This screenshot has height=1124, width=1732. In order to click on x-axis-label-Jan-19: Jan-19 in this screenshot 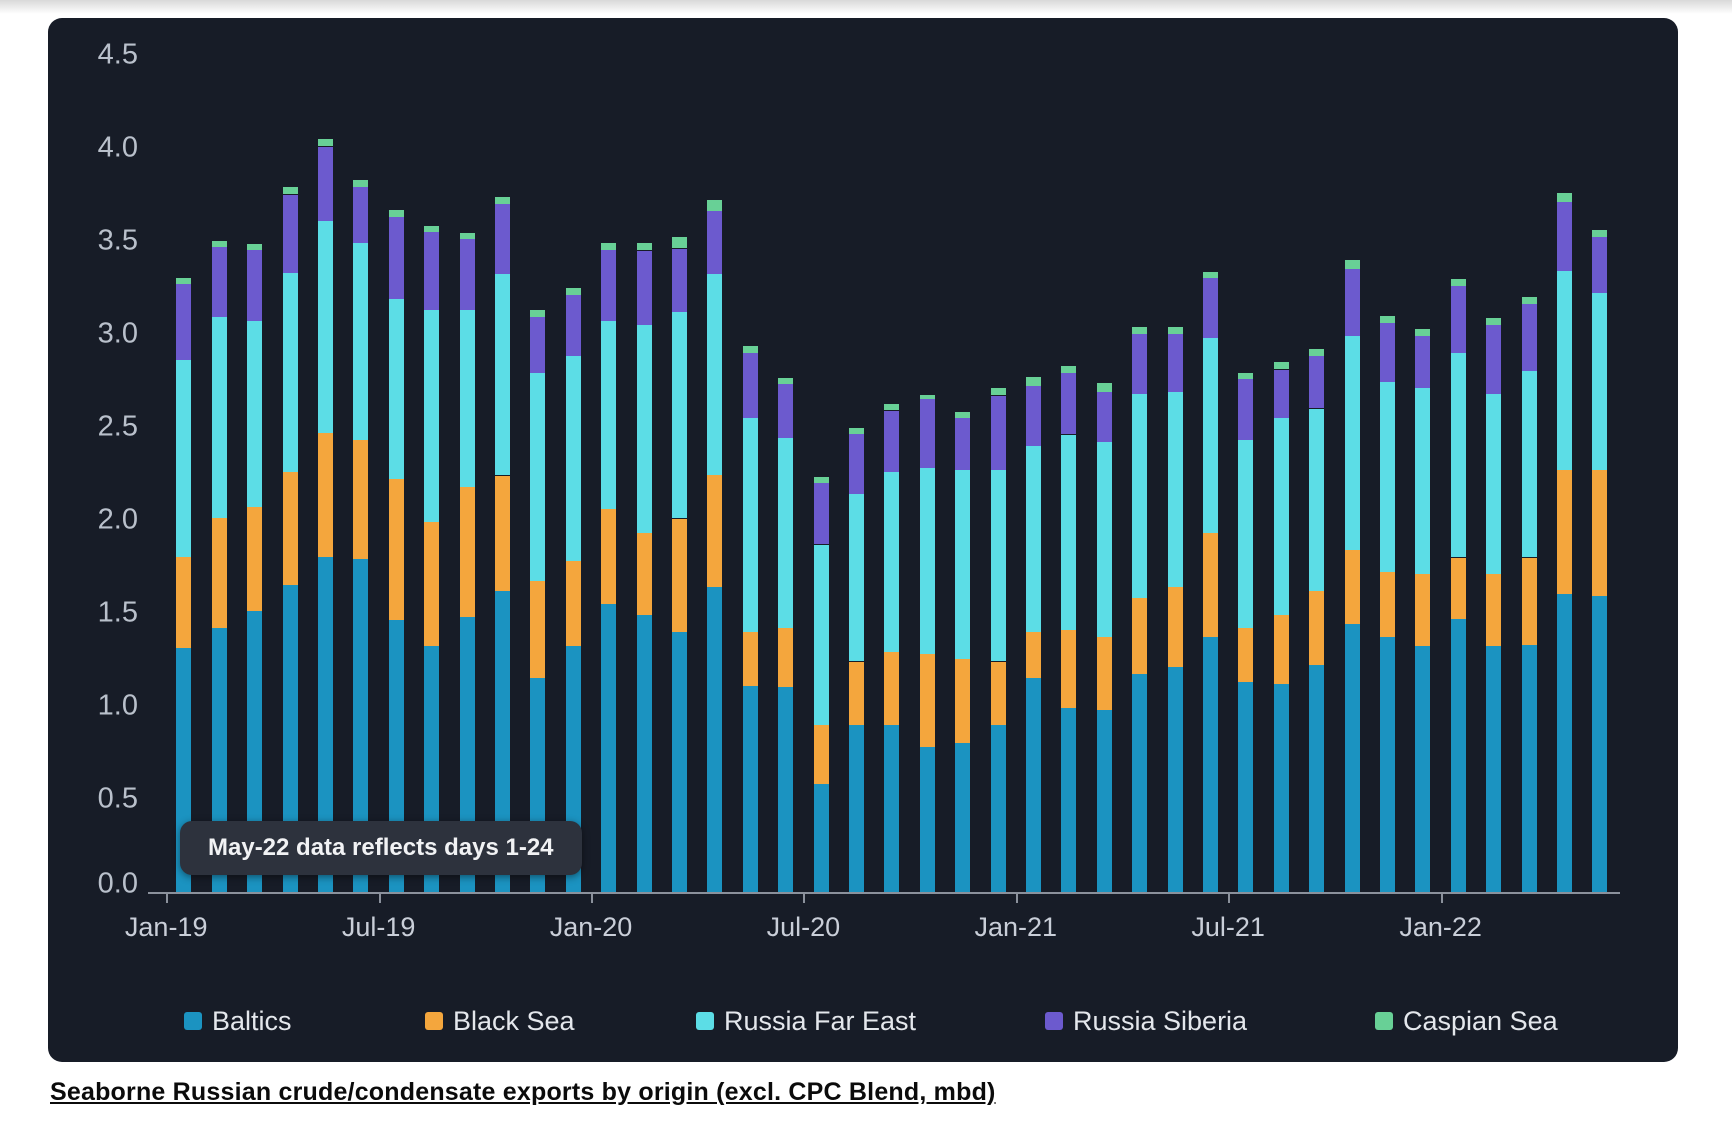, I will do `click(166, 927)`.